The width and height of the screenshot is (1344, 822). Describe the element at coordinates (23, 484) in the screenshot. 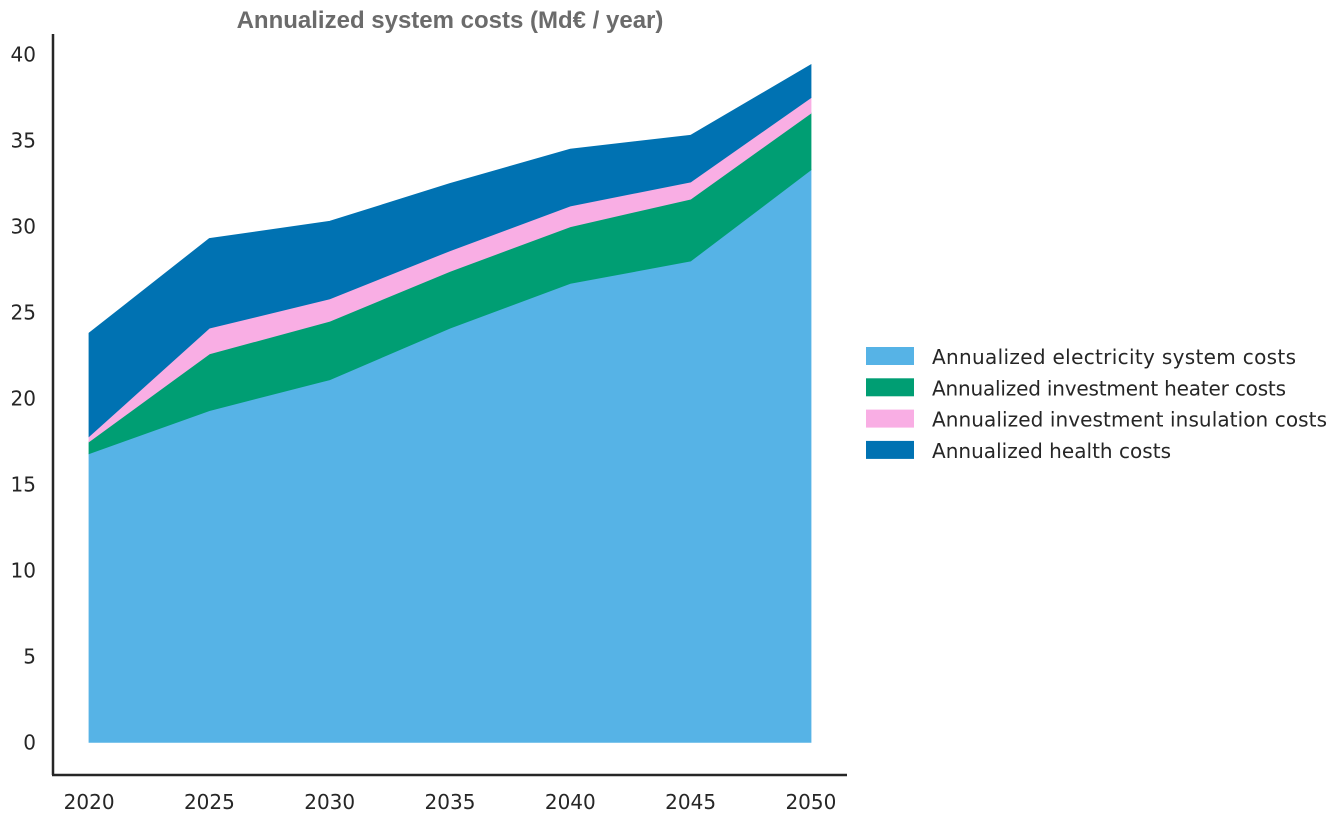

I see `y-tick-label: 15` at that location.